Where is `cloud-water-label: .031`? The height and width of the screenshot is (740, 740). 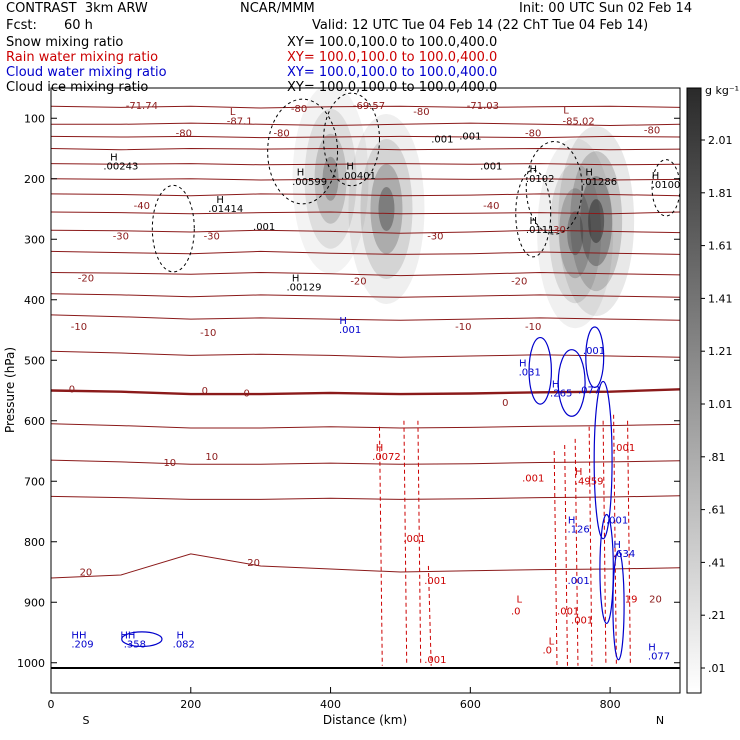
cloud-water-label: .031 is located at coordinates (530, 372).